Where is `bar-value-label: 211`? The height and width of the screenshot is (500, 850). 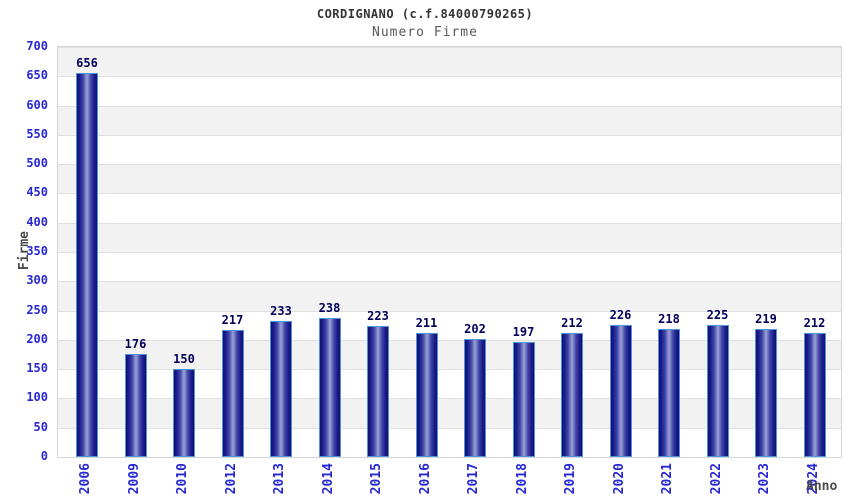 bar-value-label: 211 is located at coordinates (426, 323).